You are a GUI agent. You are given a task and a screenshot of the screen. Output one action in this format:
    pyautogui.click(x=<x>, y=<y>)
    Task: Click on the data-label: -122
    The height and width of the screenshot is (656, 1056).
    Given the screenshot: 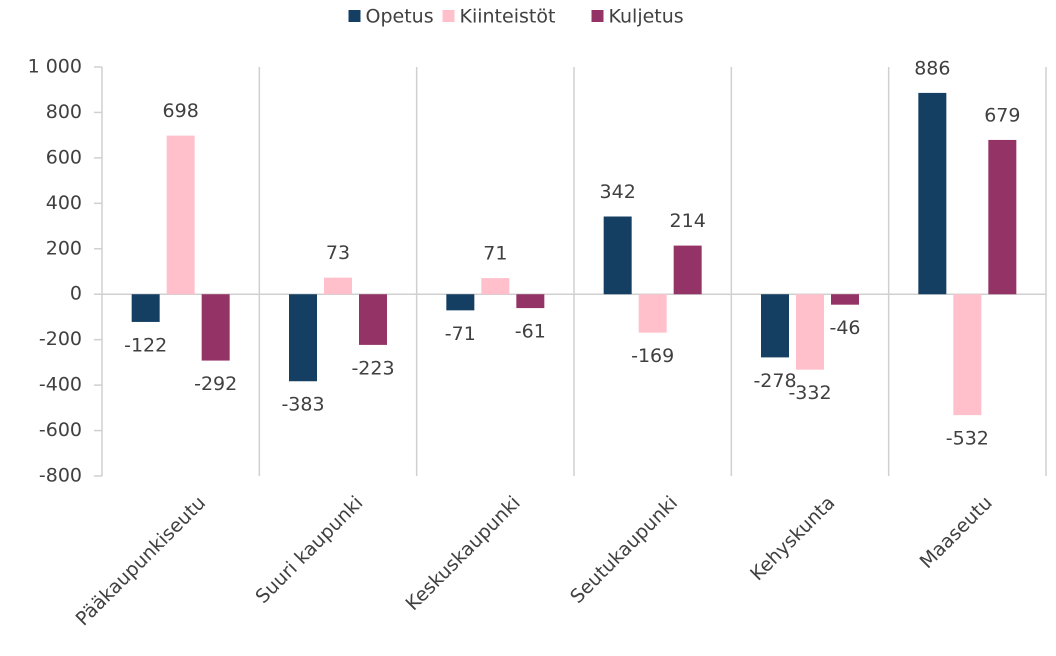 What is the action you would take?
    pyautogui.click(x=145, y=345)
    